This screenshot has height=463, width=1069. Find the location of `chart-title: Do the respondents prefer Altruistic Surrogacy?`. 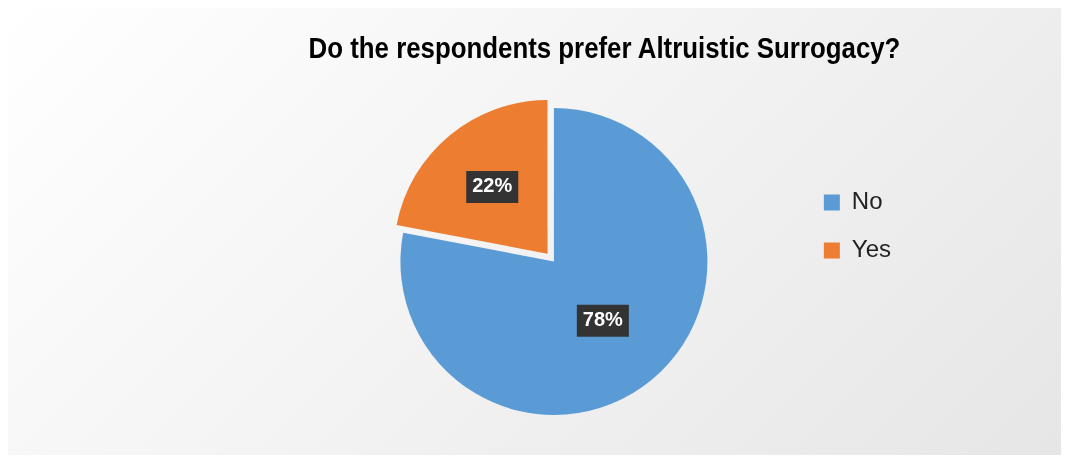

chart-title: Do the respondents prefer Altruistic Surrogacy? is located at coordinates (604, 48).